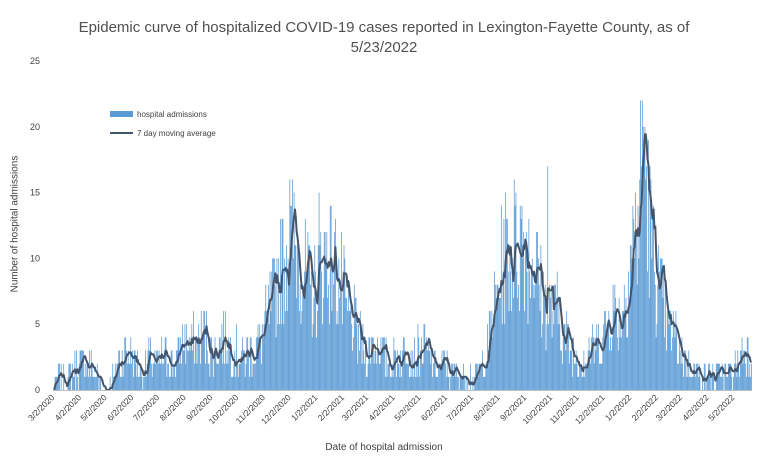 The height and width of the screenshot is (460, 768). Describe the element at coordinates (460, 407) in the screenshot. I see `x-tick-label: 7/2/2021` at that location.